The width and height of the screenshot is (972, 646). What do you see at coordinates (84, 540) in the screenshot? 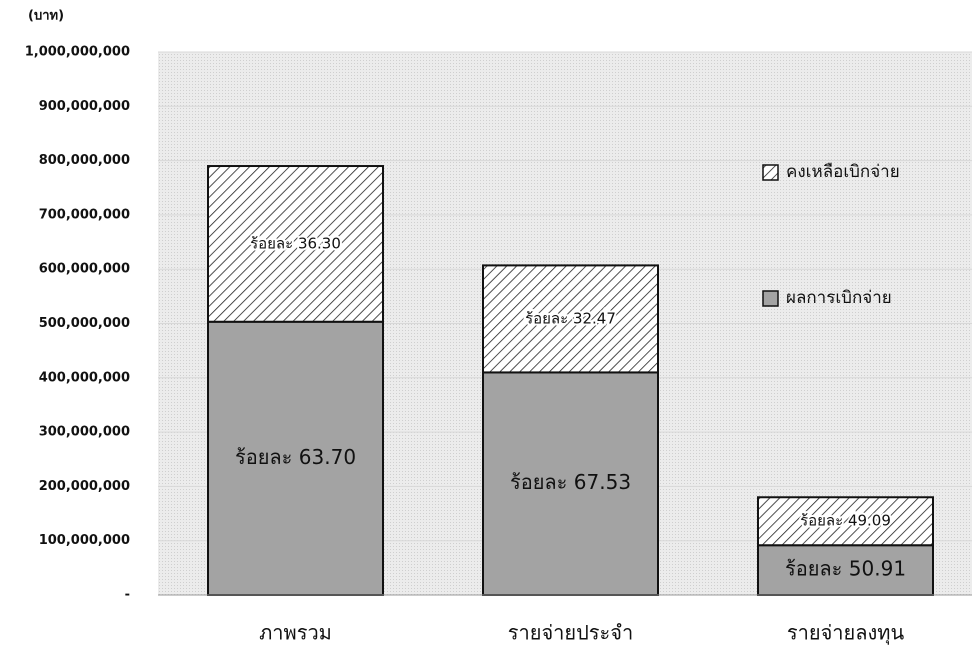
I see `y-tick-label: 100,000,000` at bounding box center [84, 540].